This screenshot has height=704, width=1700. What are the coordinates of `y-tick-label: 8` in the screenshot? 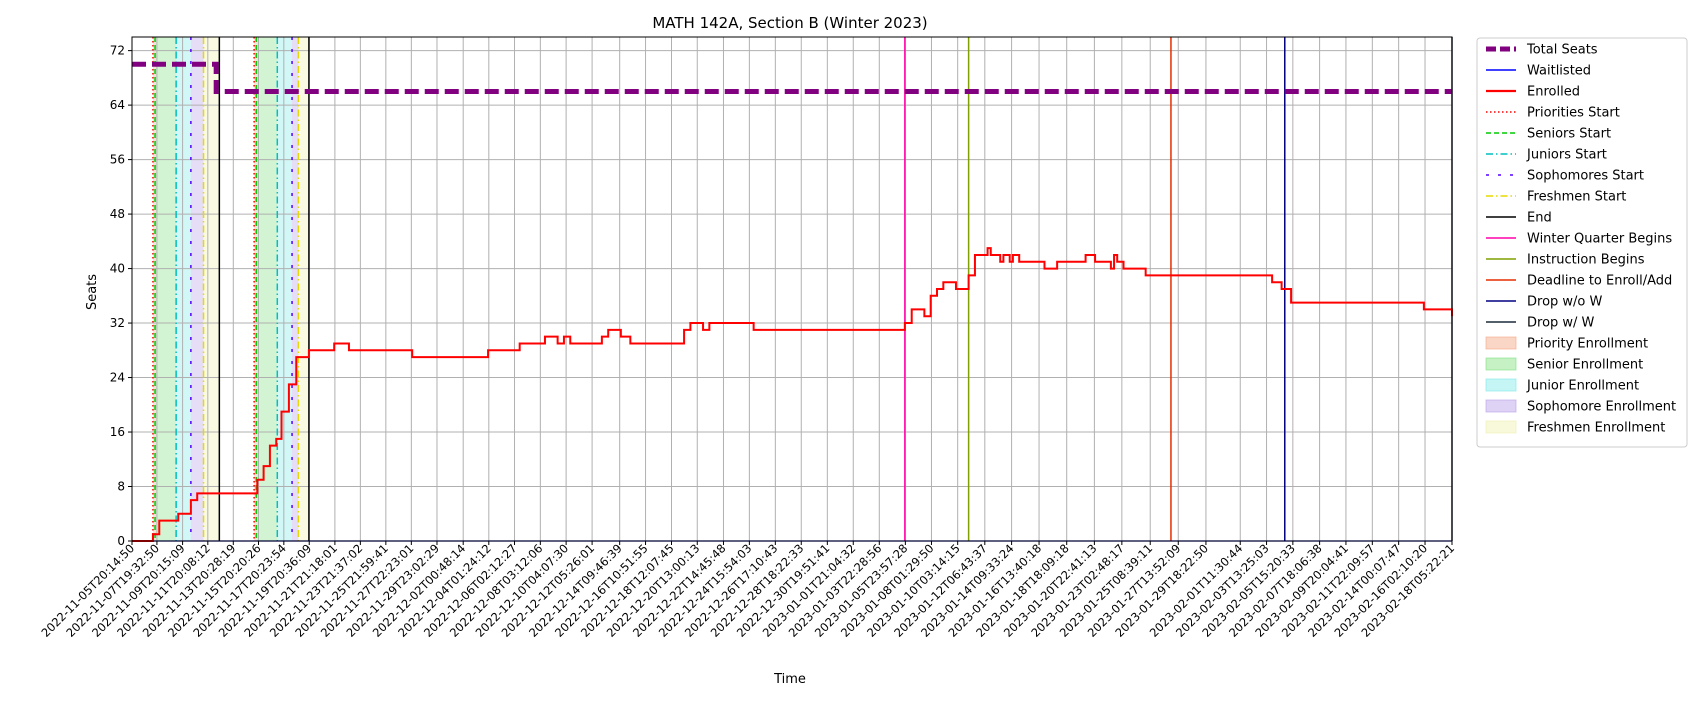 It's located at (121, 487).